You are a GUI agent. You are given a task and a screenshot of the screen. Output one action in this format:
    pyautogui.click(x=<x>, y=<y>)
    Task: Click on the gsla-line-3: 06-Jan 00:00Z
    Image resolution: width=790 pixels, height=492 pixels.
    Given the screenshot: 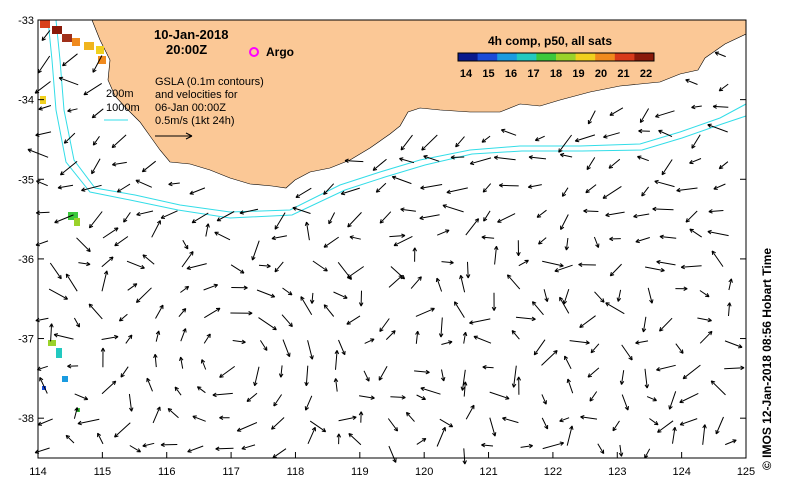 What is the action you would take?
    pyautogui.click(x=190, y=108)
    